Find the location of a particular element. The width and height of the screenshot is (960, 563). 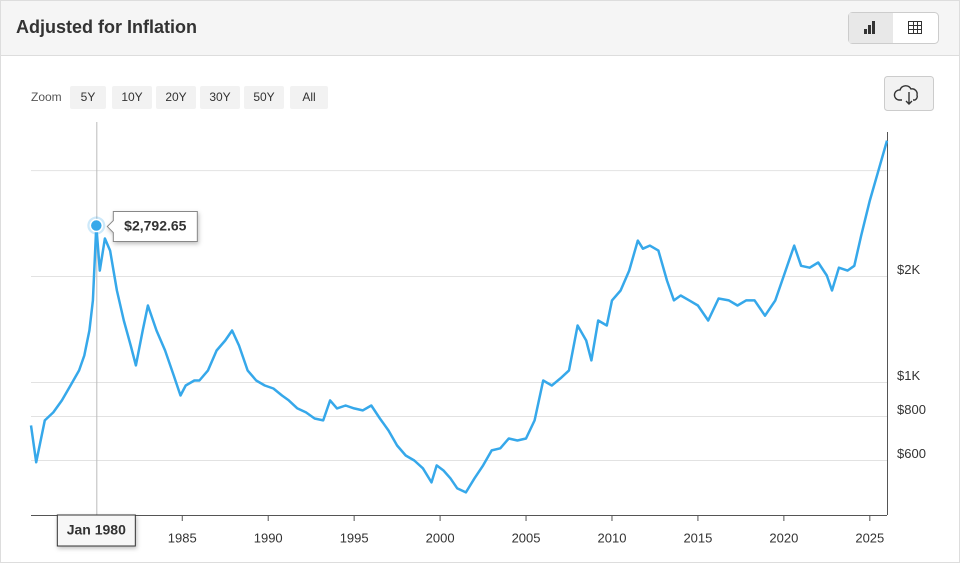

zoom-button-label: 20Y is located at coordinates (175, 97).